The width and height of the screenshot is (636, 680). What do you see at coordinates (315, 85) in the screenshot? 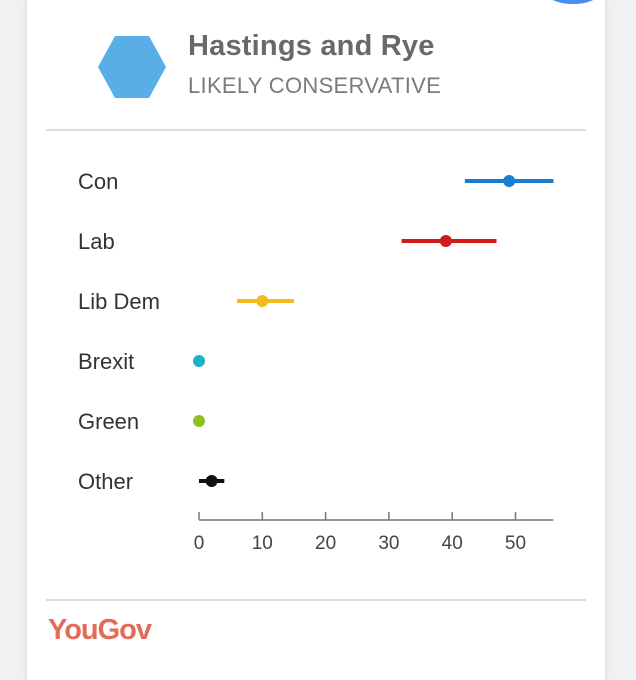
I see `prediction-status: LIKELY CONSERVATIVE` at bounding box center [315, 85].